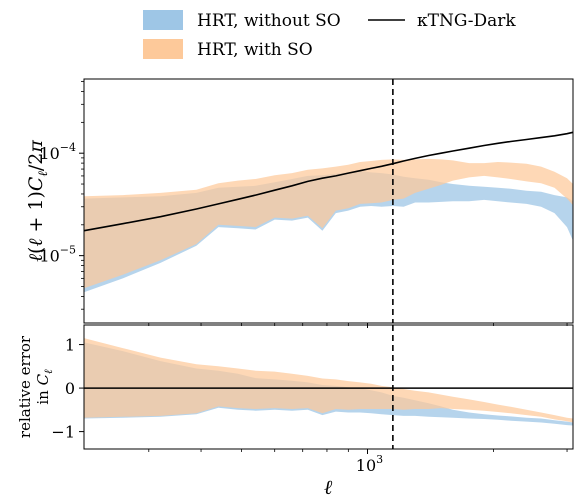  I want to click on legend-label-with-so: HRT, with SO, so click(255, 50).